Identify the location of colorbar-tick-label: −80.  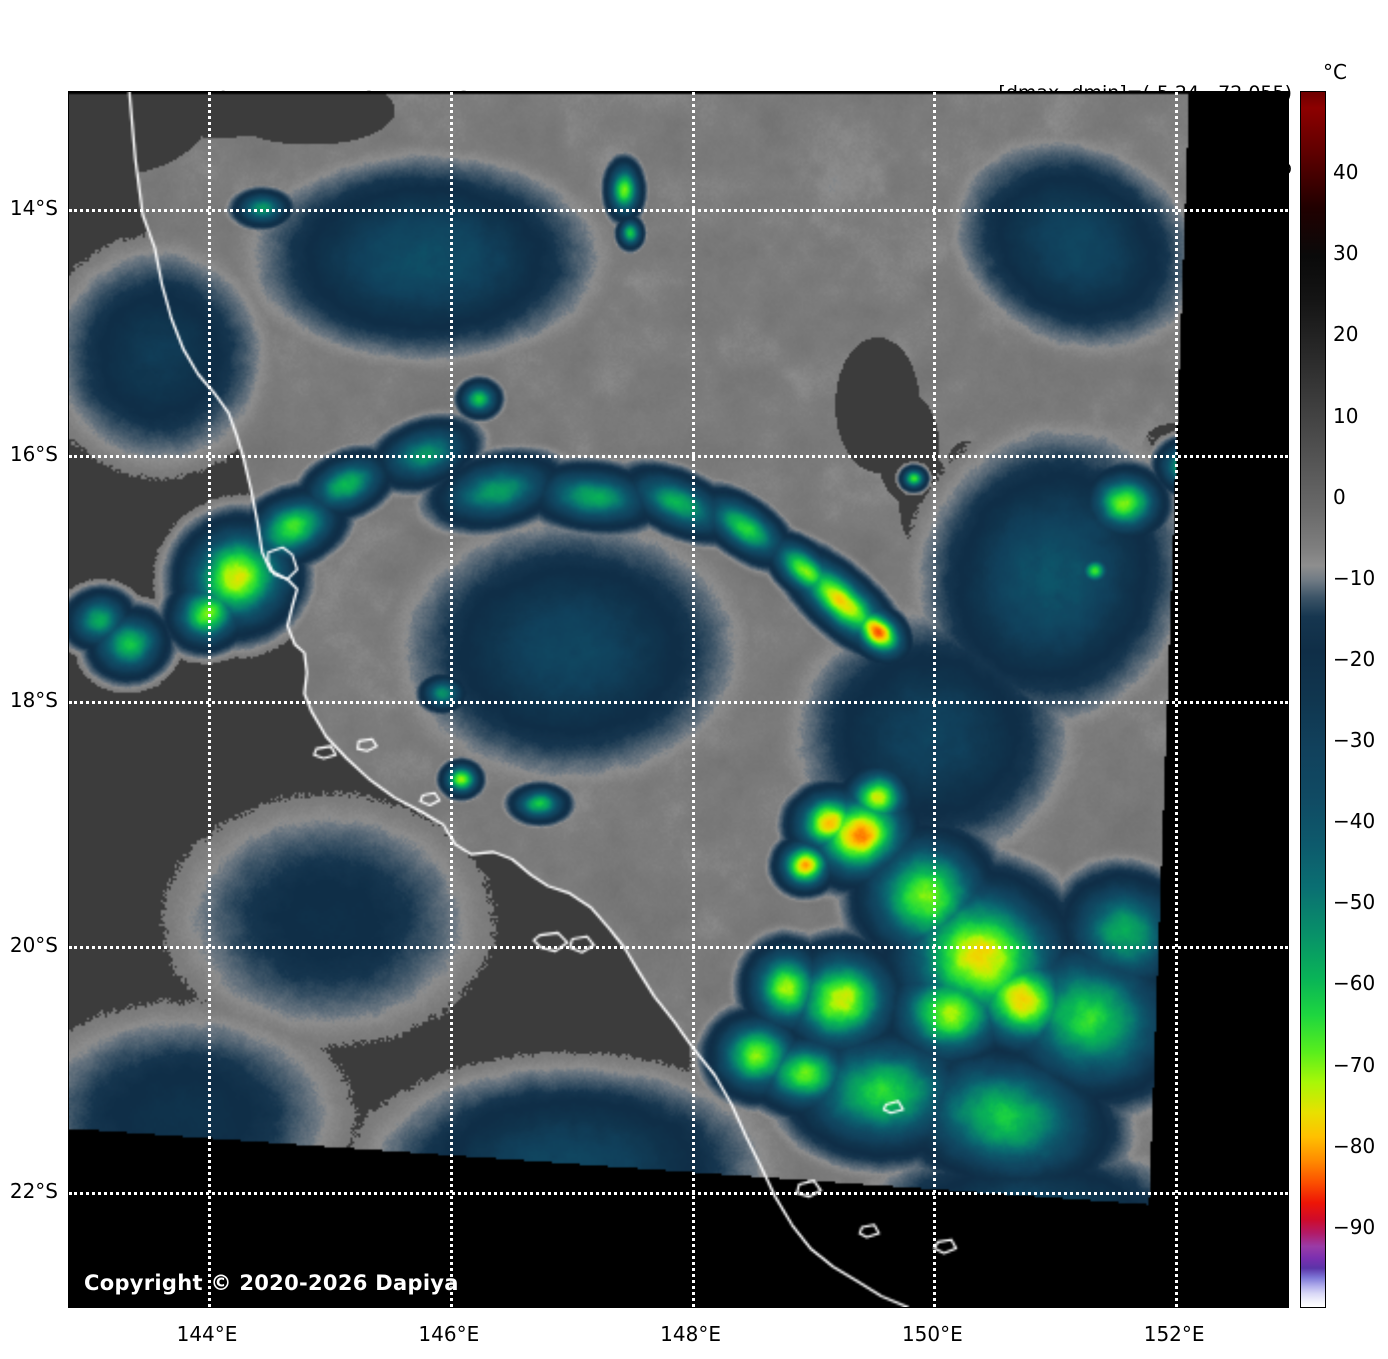
(1354, 1145).